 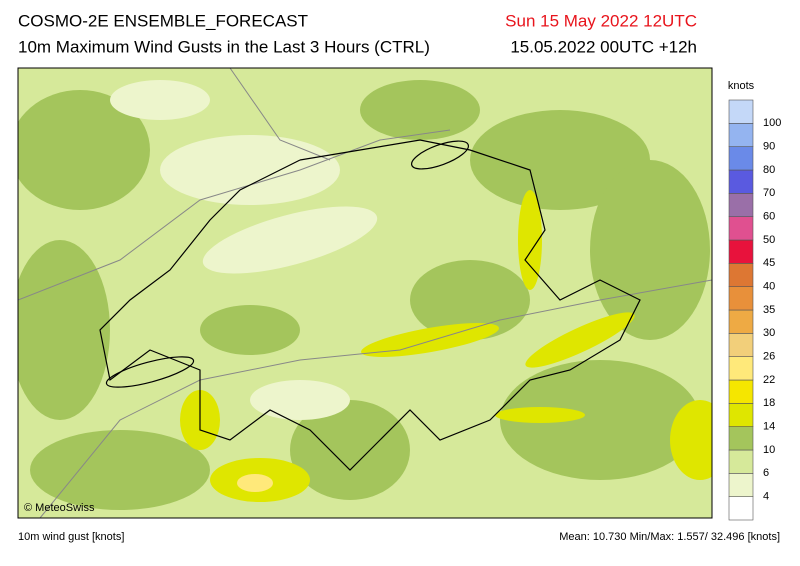 What do you see at coordinates (769, 427) in the screenshot?
I see `colorbar-label: 14` at bounding box center [769, 427].